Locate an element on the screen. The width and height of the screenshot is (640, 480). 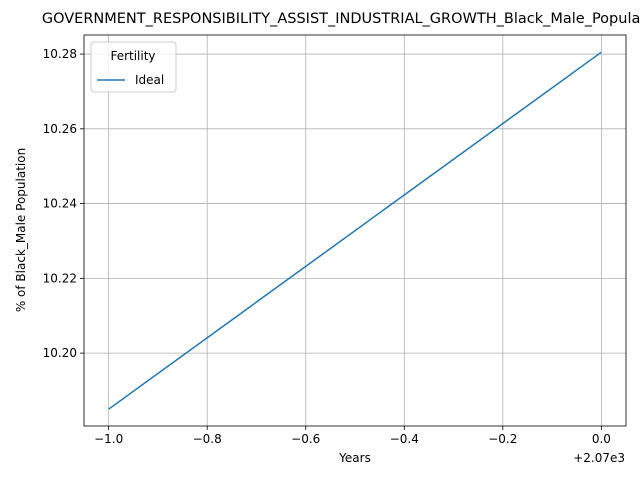
y-tick-label: 10.28 is located at coordinates (60, 54).